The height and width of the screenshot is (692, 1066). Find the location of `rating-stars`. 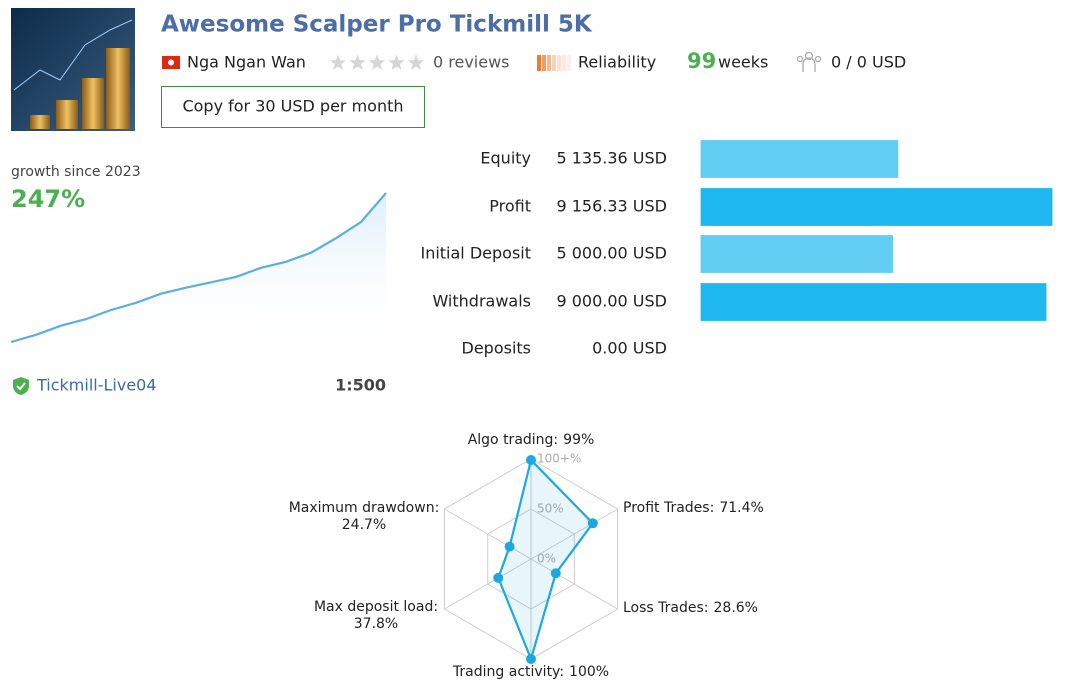

rating-stars is located at coordinates (377, 62).